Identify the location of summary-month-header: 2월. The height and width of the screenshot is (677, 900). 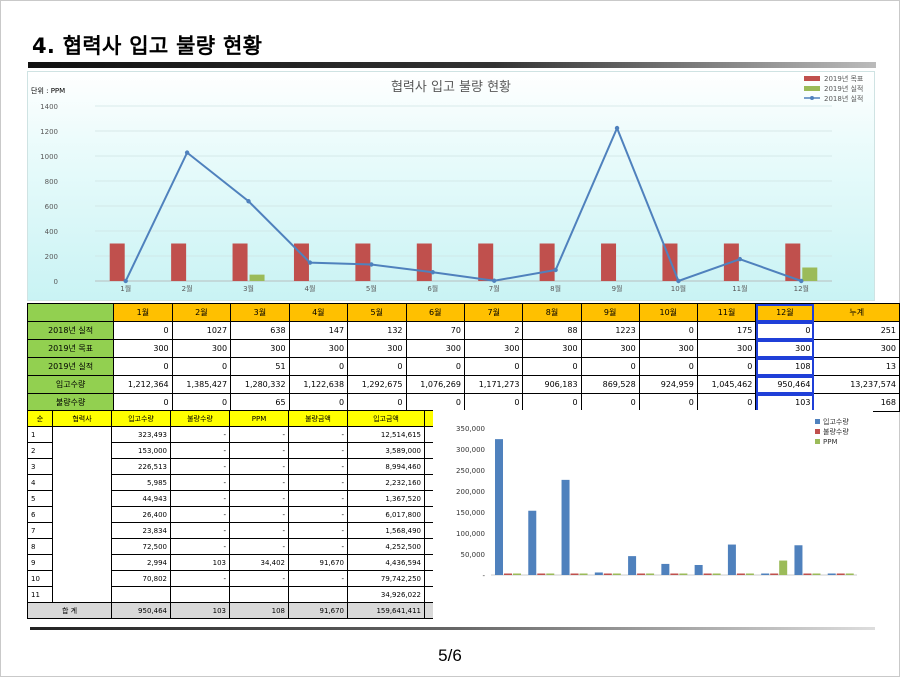
(201, 312).